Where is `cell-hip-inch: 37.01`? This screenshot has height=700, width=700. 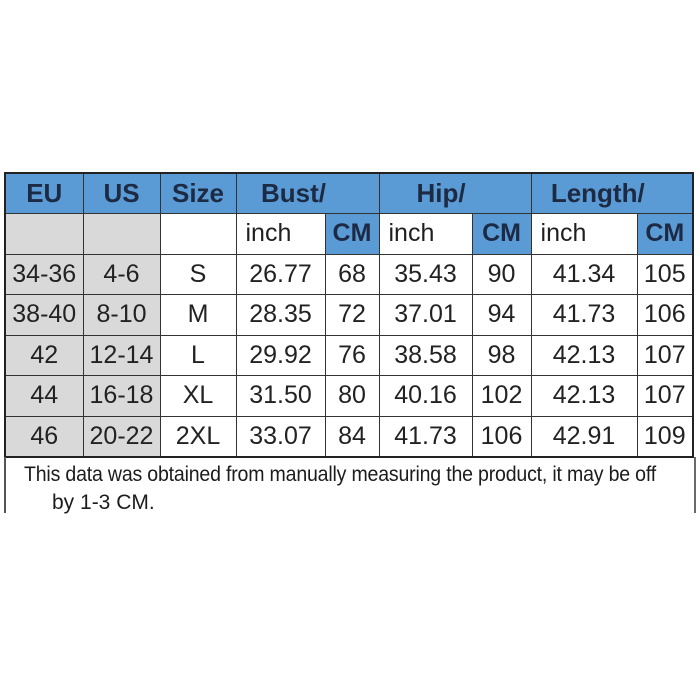 cell-hip-inch: 37.01 is located at coordinates (425, 315).